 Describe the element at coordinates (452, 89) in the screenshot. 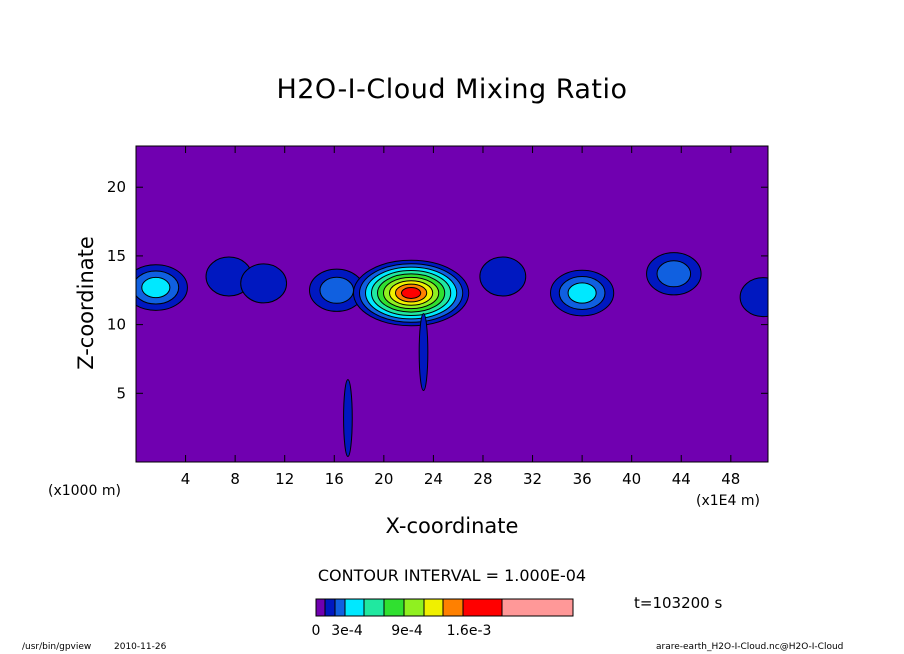

I see `chart-title: H2O-I-Cloud Mixing Ratio` at that location.